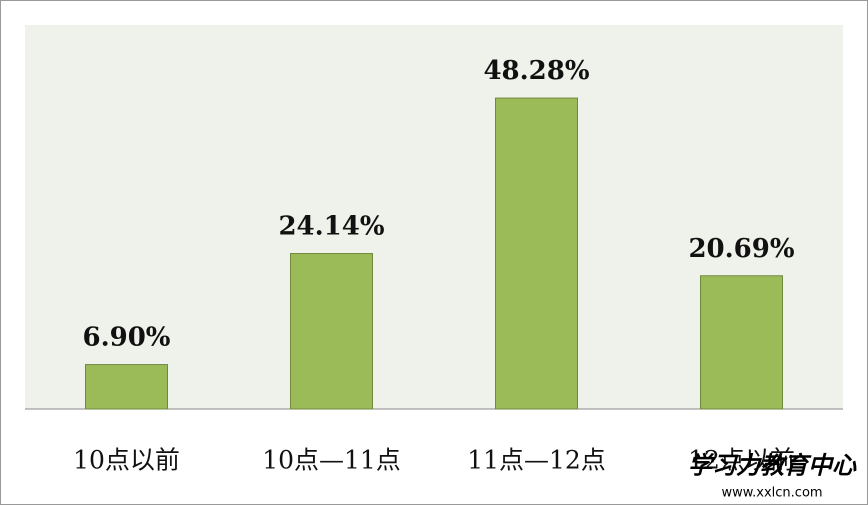 This screenshot has height=505, width=868. I want to click on value-label: 24.14%, so click(331, 227).